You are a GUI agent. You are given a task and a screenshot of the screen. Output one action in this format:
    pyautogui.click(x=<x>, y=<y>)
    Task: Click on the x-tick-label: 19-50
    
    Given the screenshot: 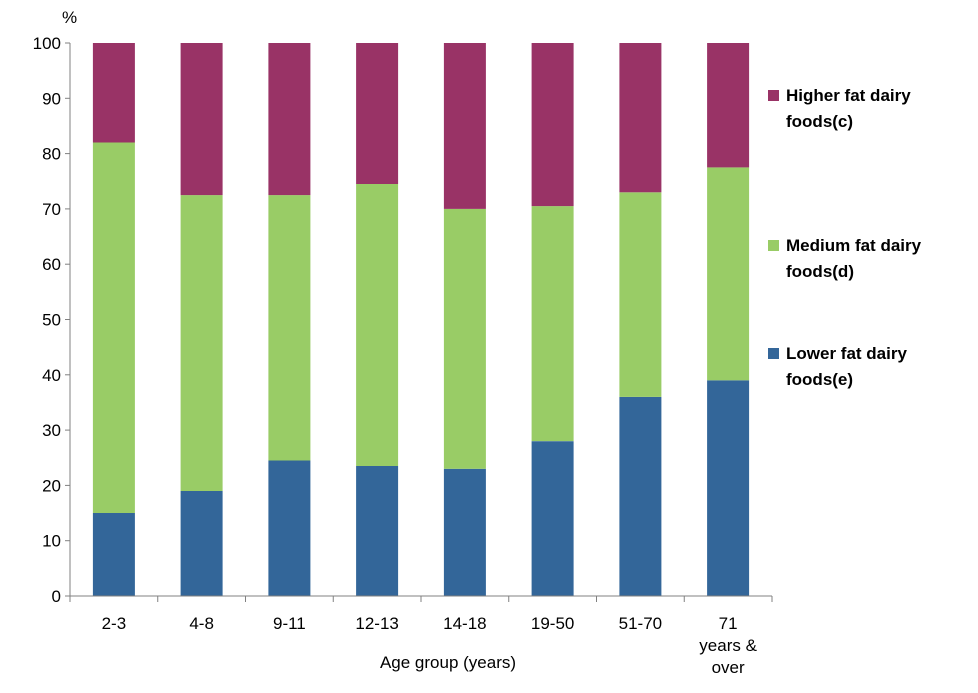 What is the action you would take?
    pyautogui.click(x=552, y=623)
    